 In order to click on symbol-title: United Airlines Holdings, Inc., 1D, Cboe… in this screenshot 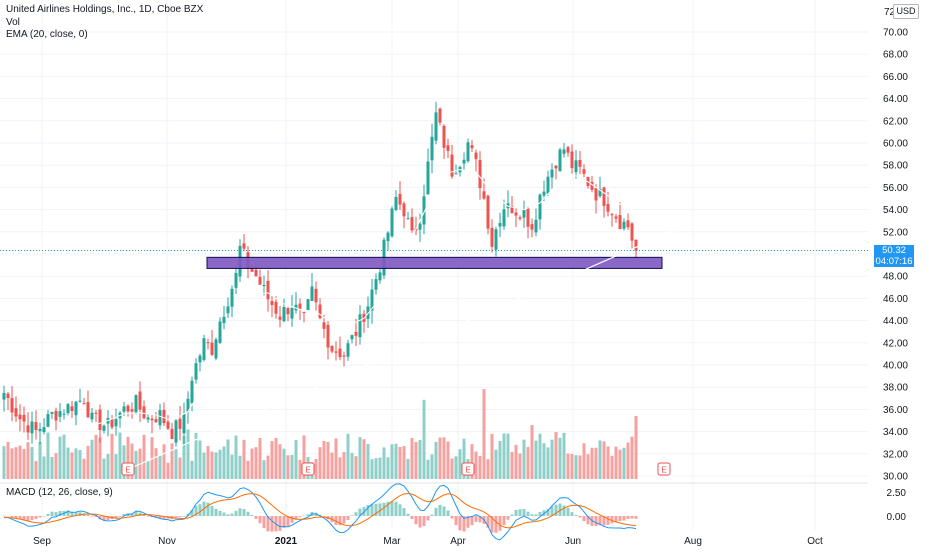, I will do `click(105, 9)`.